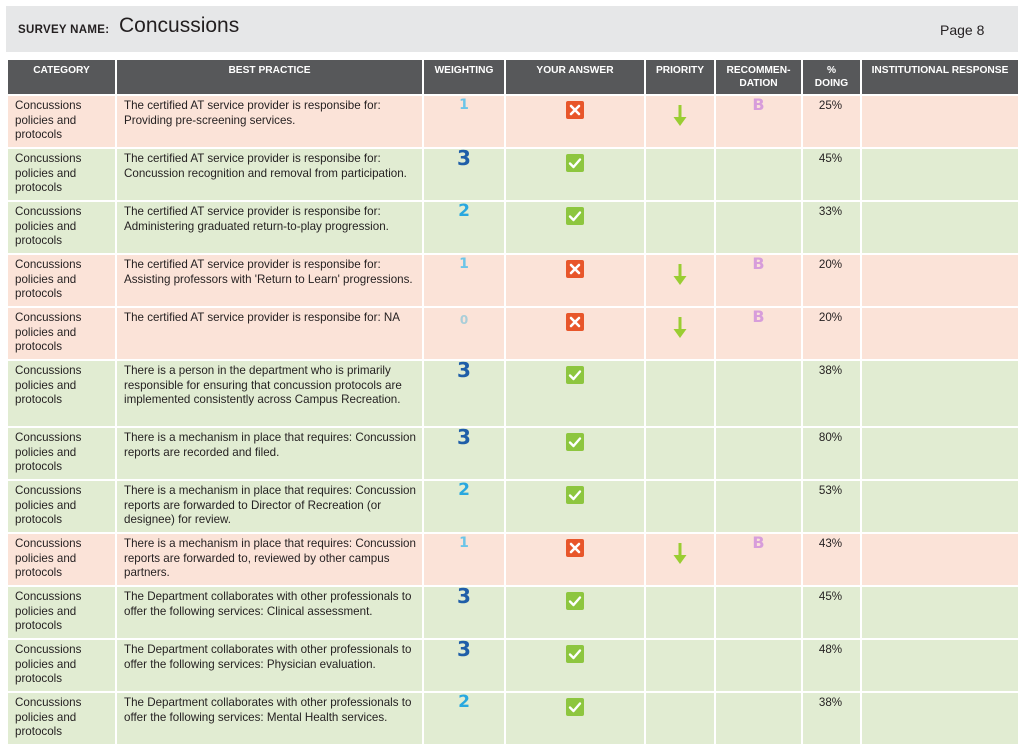 The height and width of the screenshot is (747, 1024). I want to click on down-arrow-icon, so click(680, 115).